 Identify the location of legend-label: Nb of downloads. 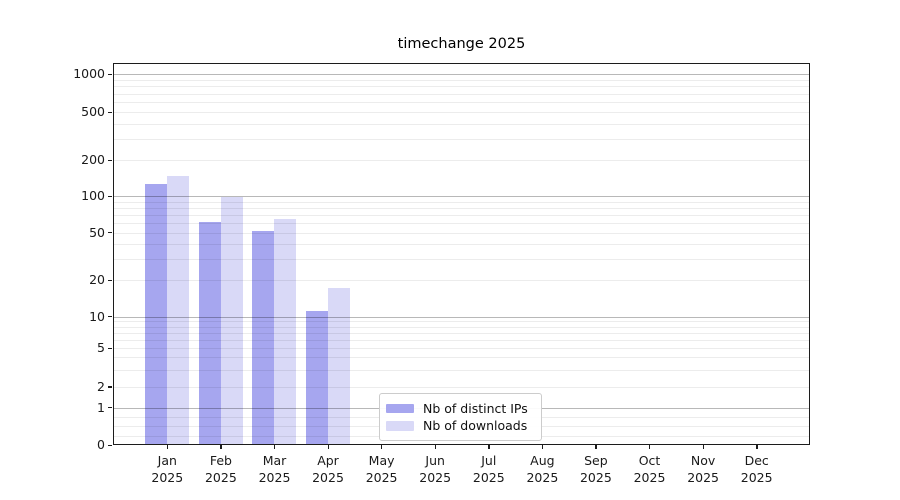
(475, 426).